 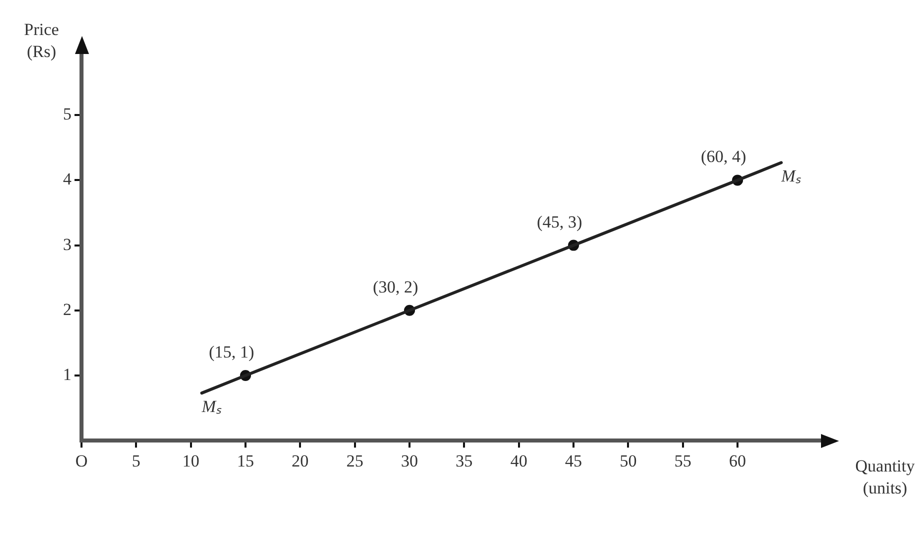 I want to click on x-tick-label: 40, so click(x=519, y=460).